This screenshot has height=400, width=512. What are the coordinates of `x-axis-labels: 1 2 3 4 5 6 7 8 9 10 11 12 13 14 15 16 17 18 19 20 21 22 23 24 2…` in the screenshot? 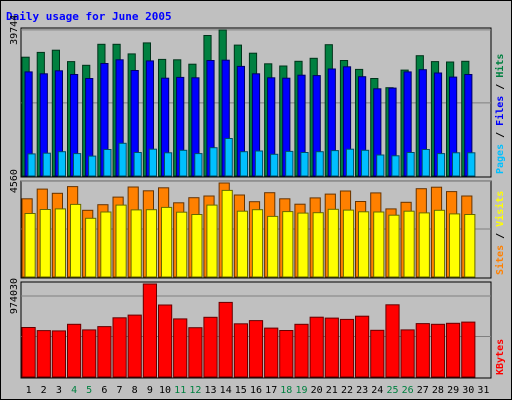 It's located at (258, 390).